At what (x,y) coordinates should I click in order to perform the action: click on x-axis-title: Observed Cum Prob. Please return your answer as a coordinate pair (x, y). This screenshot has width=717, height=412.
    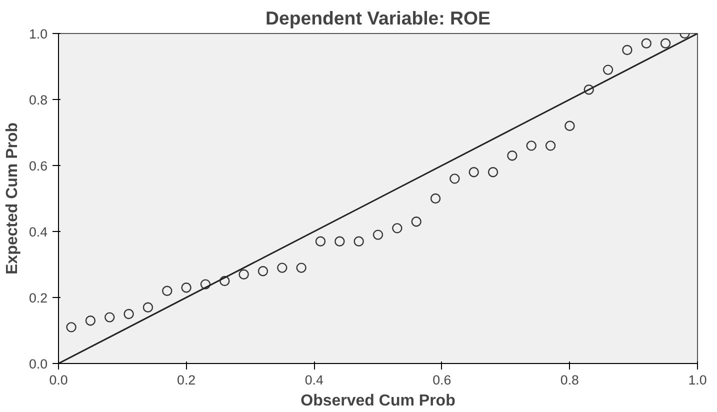
    Looking at the image, I should click on (378, 401).